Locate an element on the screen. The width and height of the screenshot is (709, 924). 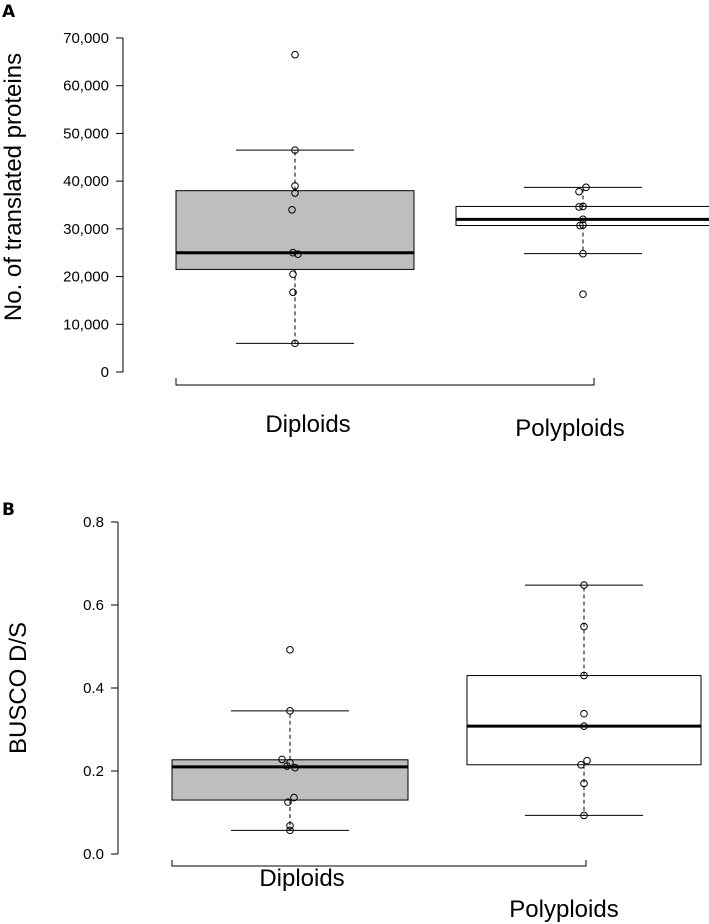
y-tick-label: 0.2 is located at coordinates (93, 771).